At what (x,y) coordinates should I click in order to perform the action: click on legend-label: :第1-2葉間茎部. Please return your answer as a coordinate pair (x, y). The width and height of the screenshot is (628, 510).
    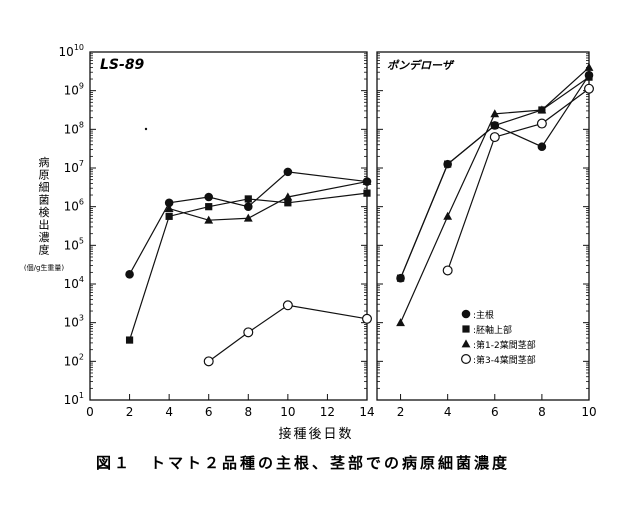
    Looking at the image, I should click on (504, 345).